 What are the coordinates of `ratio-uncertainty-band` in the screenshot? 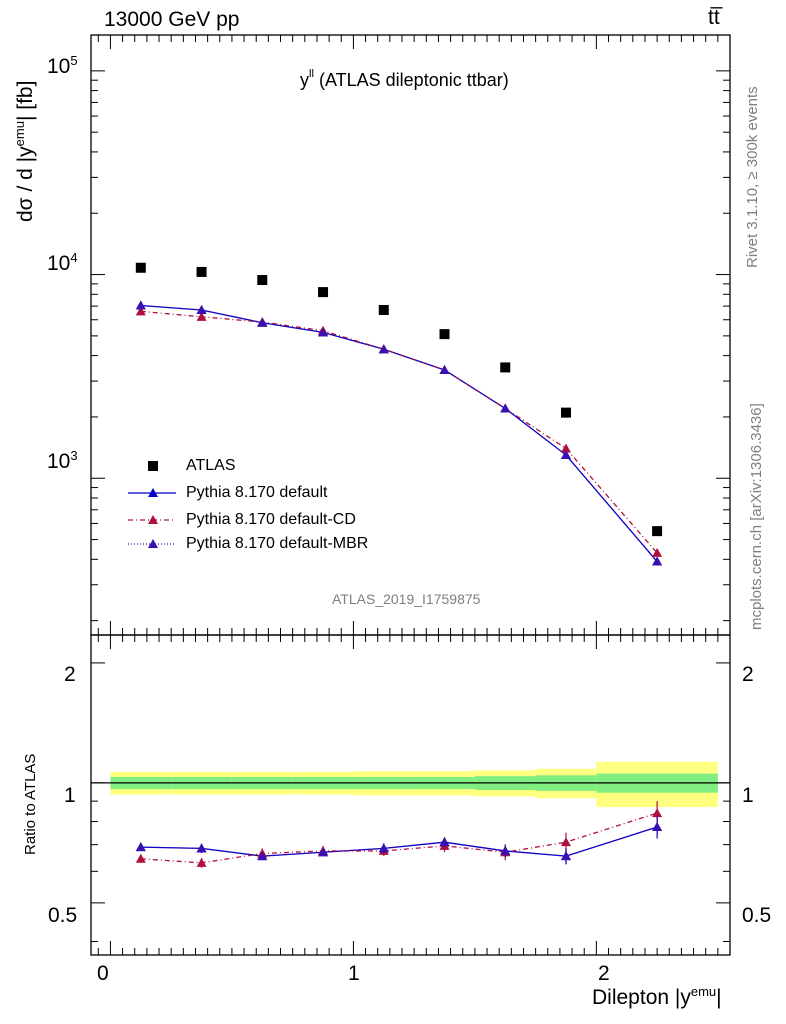 It's located at (410, 784).